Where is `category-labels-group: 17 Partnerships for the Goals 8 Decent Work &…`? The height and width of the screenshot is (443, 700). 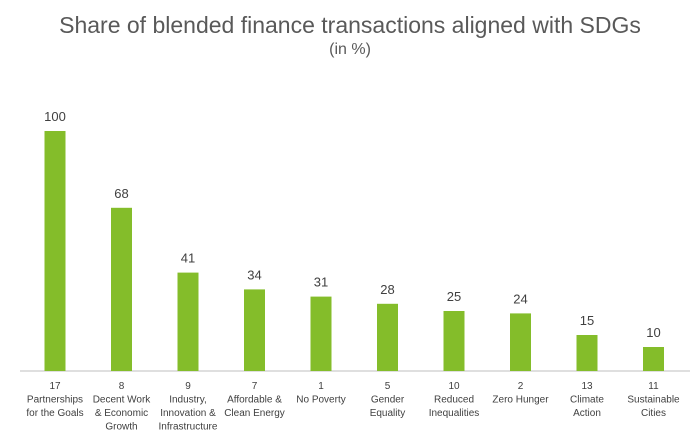 category-labels-group: 17 Partnerships for the Goals 8 Decent Work &… is located at coordinates (353, 407).